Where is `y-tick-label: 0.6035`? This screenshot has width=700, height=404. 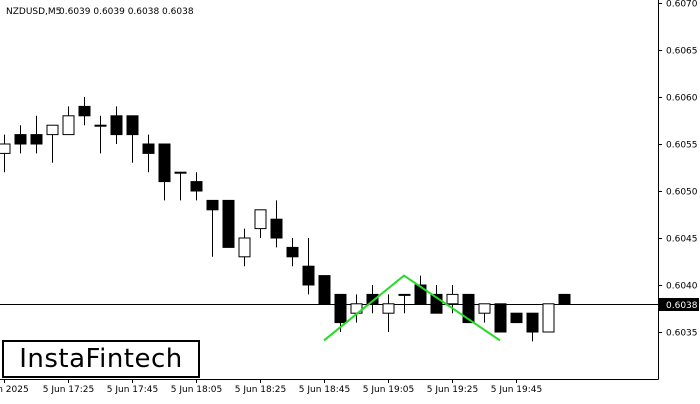 y-tick-label: 0.6035 is located at coordinates (682, 334).